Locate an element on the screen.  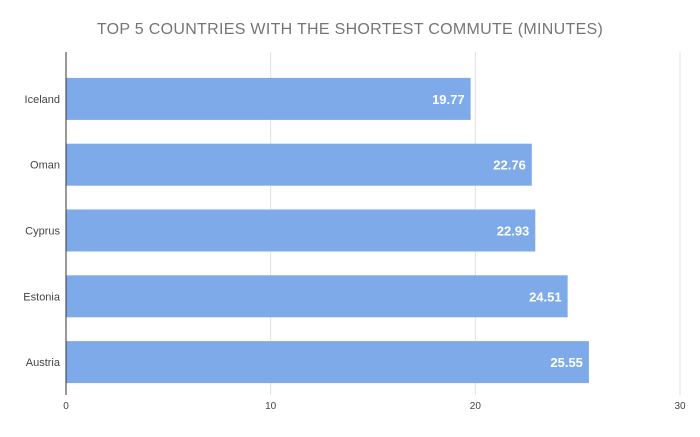
data-label: 19.77 is located at coordinates (448, 99).